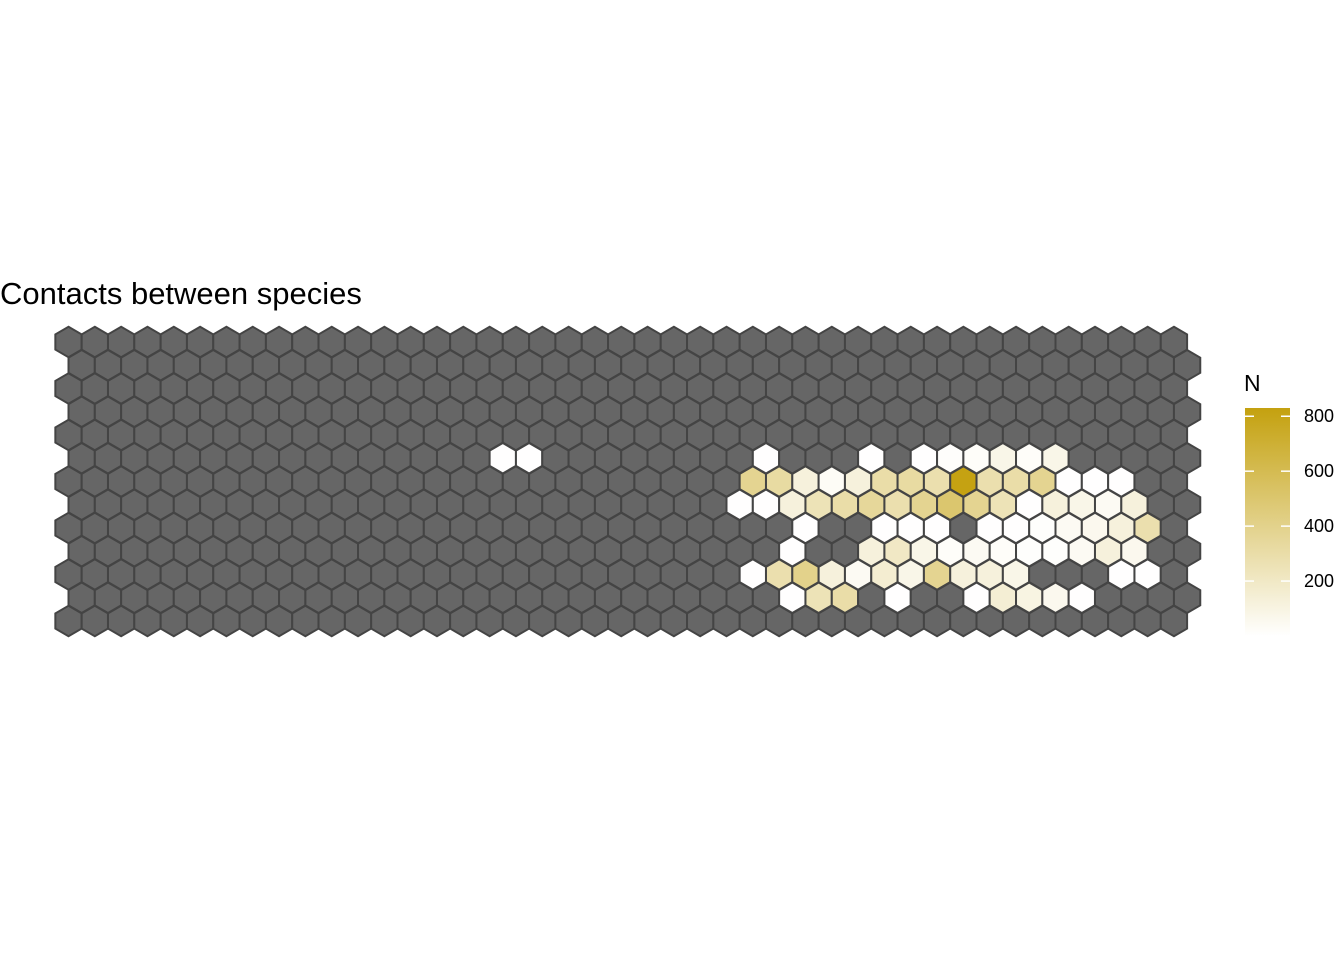 The width and height of the screenshot is (1344, 960). Describe the element at coordinates (181, 293) in the screenshot. I see `chart-title: Contacts between species` at that location.